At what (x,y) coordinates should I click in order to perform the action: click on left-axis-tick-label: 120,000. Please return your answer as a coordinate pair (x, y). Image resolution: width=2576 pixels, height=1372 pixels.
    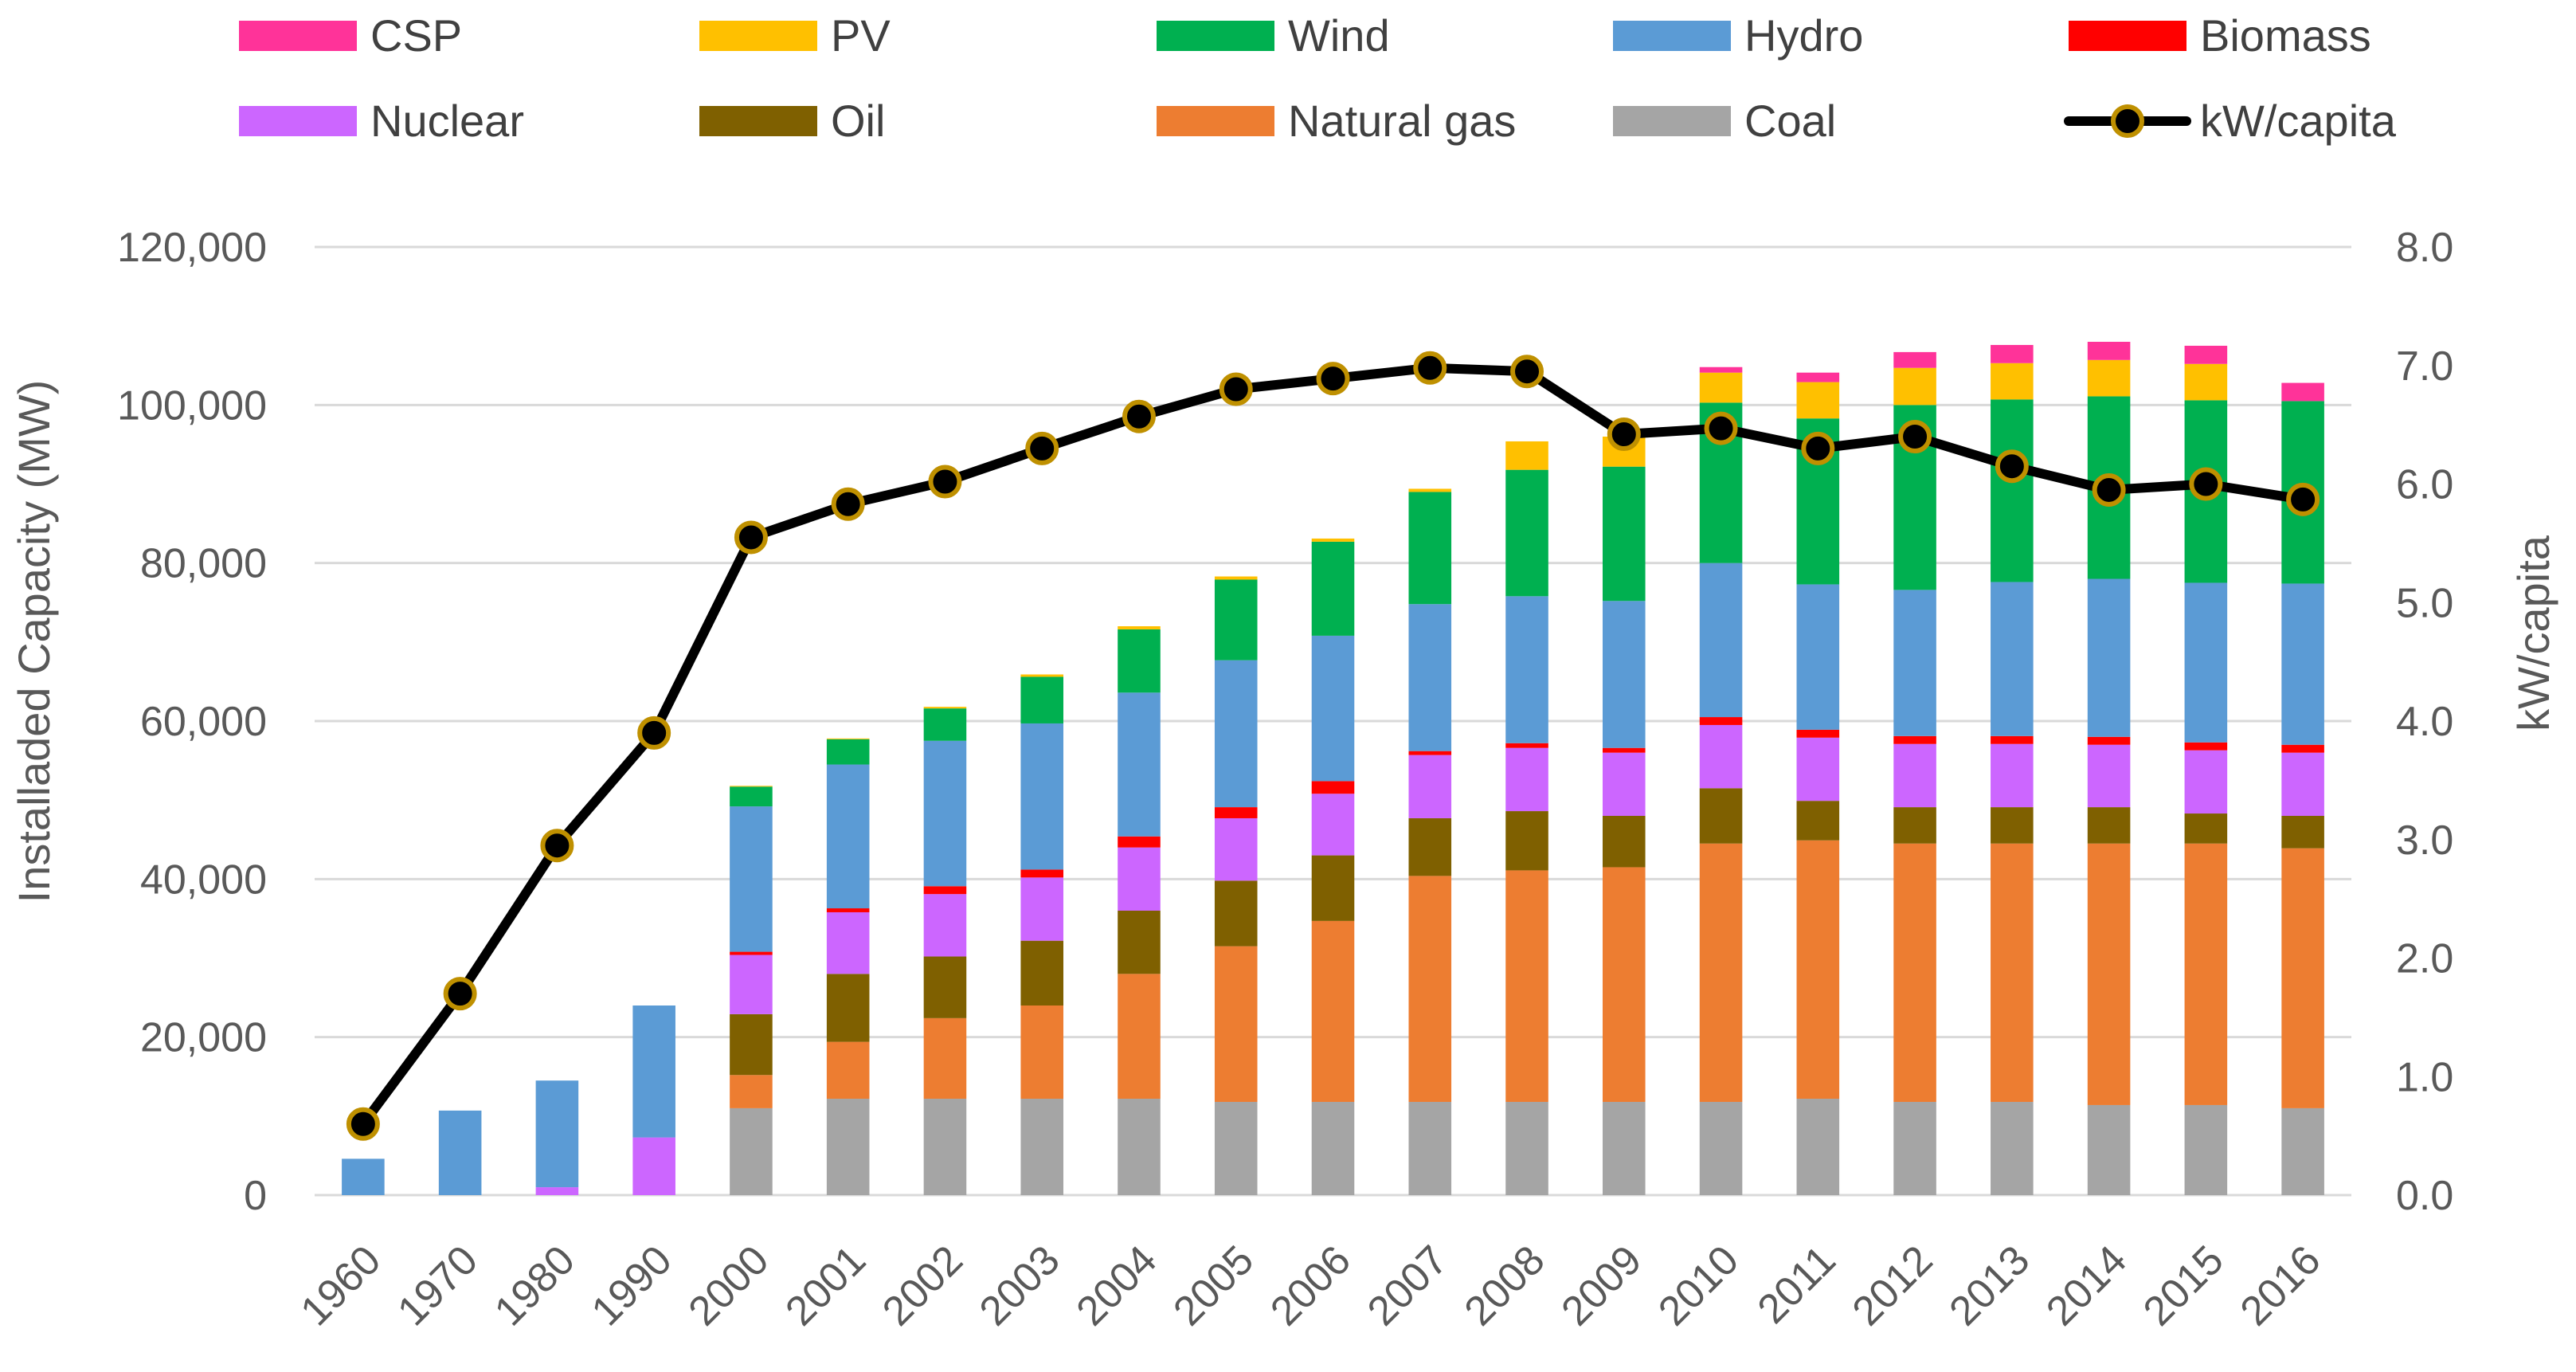
    Looking at the image, I should click on (192, 248).